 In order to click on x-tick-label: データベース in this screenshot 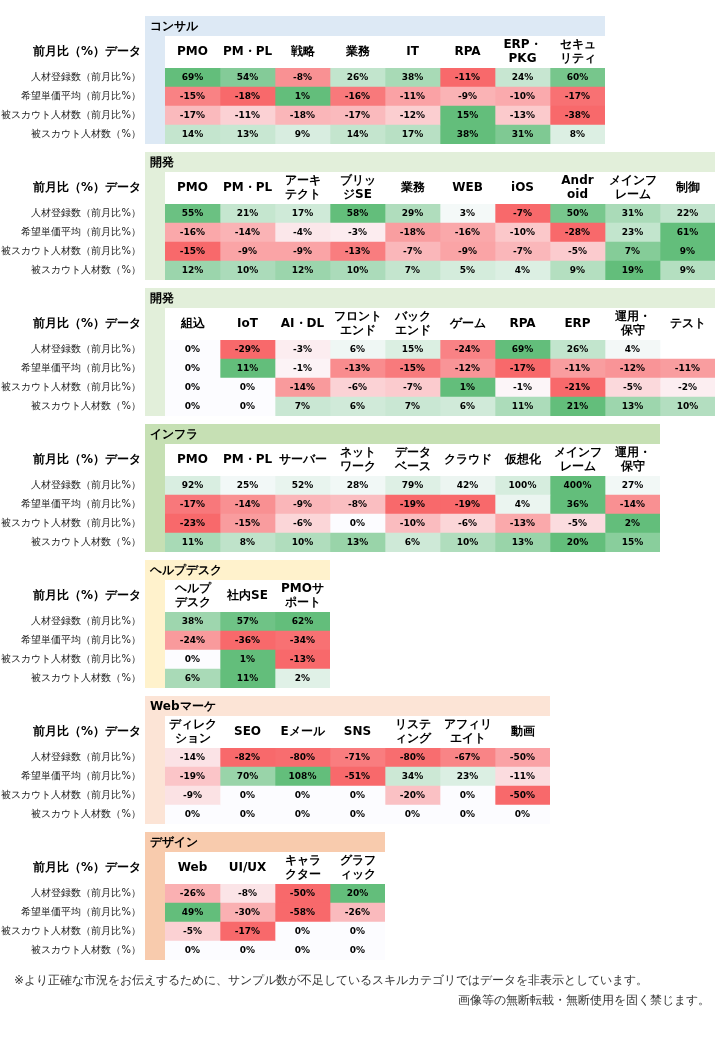, I will do `click(412, 459)`.